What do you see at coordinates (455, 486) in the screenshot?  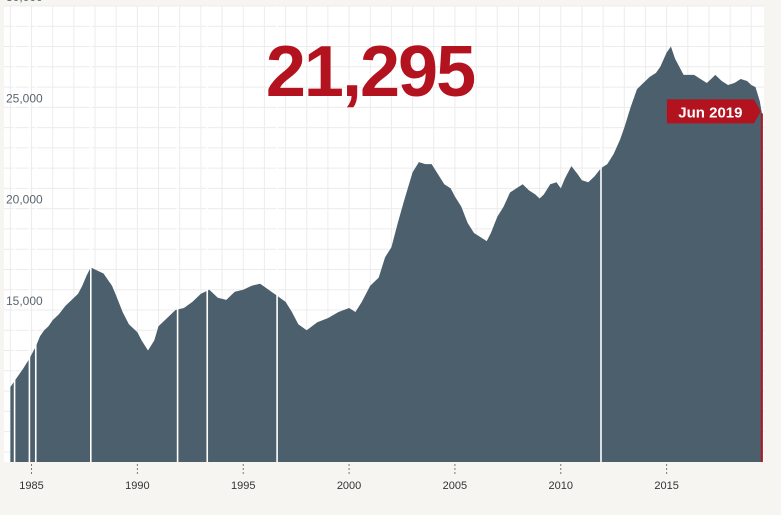 I see `x-tick-label: 2005` at bounding box center [455, 486].